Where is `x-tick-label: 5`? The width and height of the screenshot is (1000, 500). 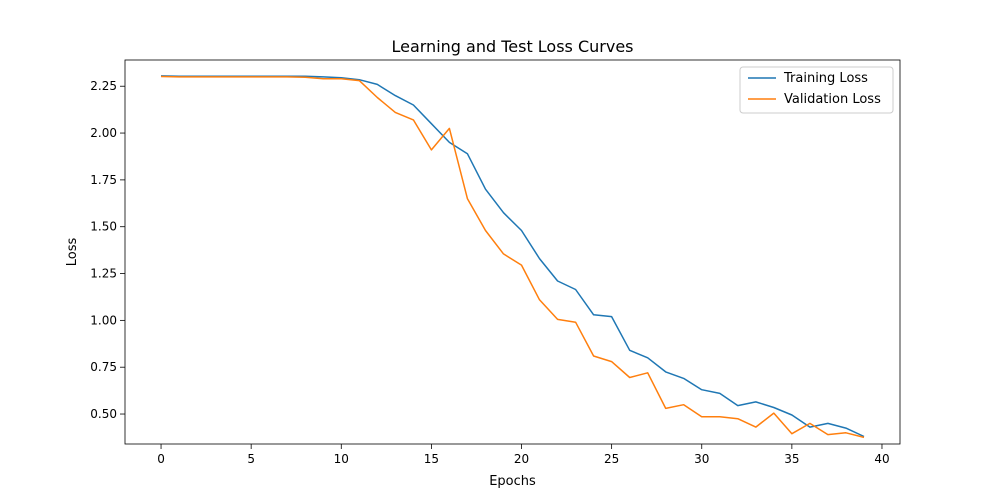
x-tick-label: 5 is located at coordinates (251, 459).